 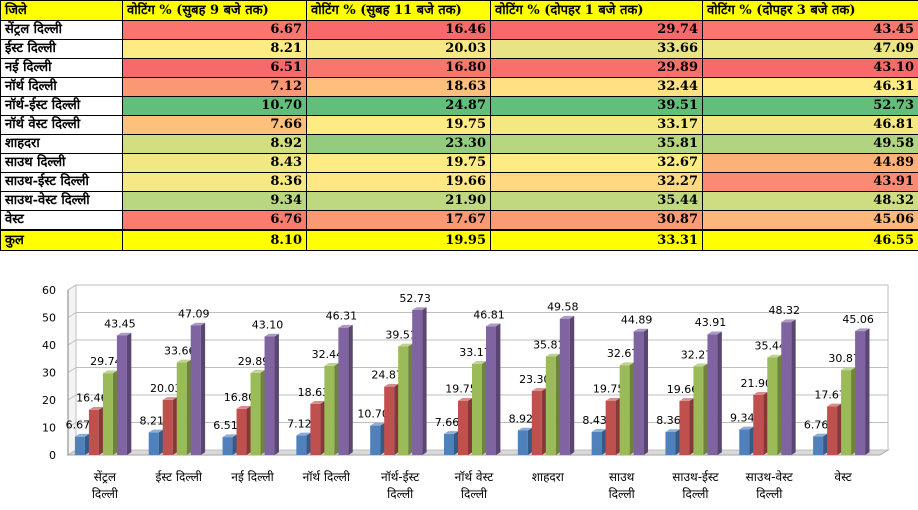 I want to click on value-cell: 45.06, so click(x=810, y=220).